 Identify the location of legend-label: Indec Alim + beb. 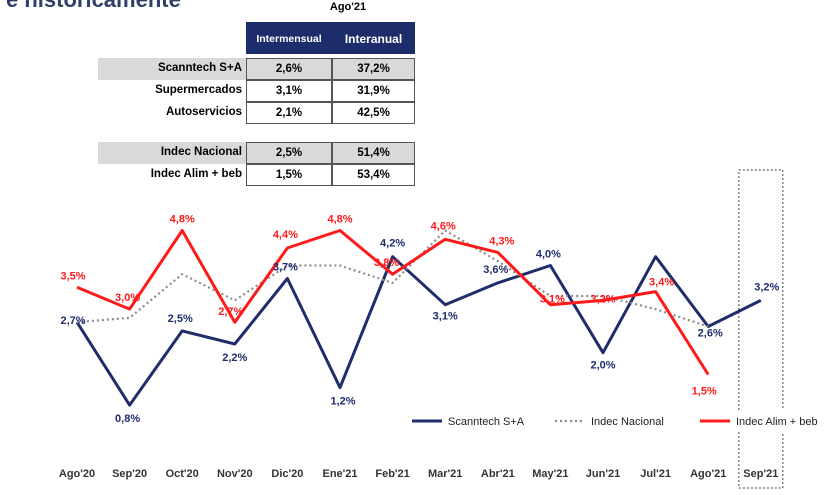
(777, 422).